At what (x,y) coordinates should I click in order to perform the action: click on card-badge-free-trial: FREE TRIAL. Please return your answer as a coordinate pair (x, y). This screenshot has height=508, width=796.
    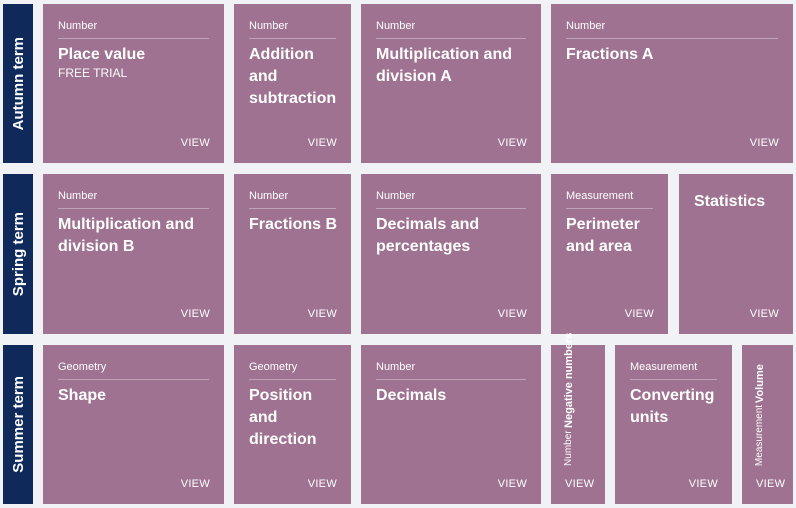
    Looking at the image, I should click on (93, 73).